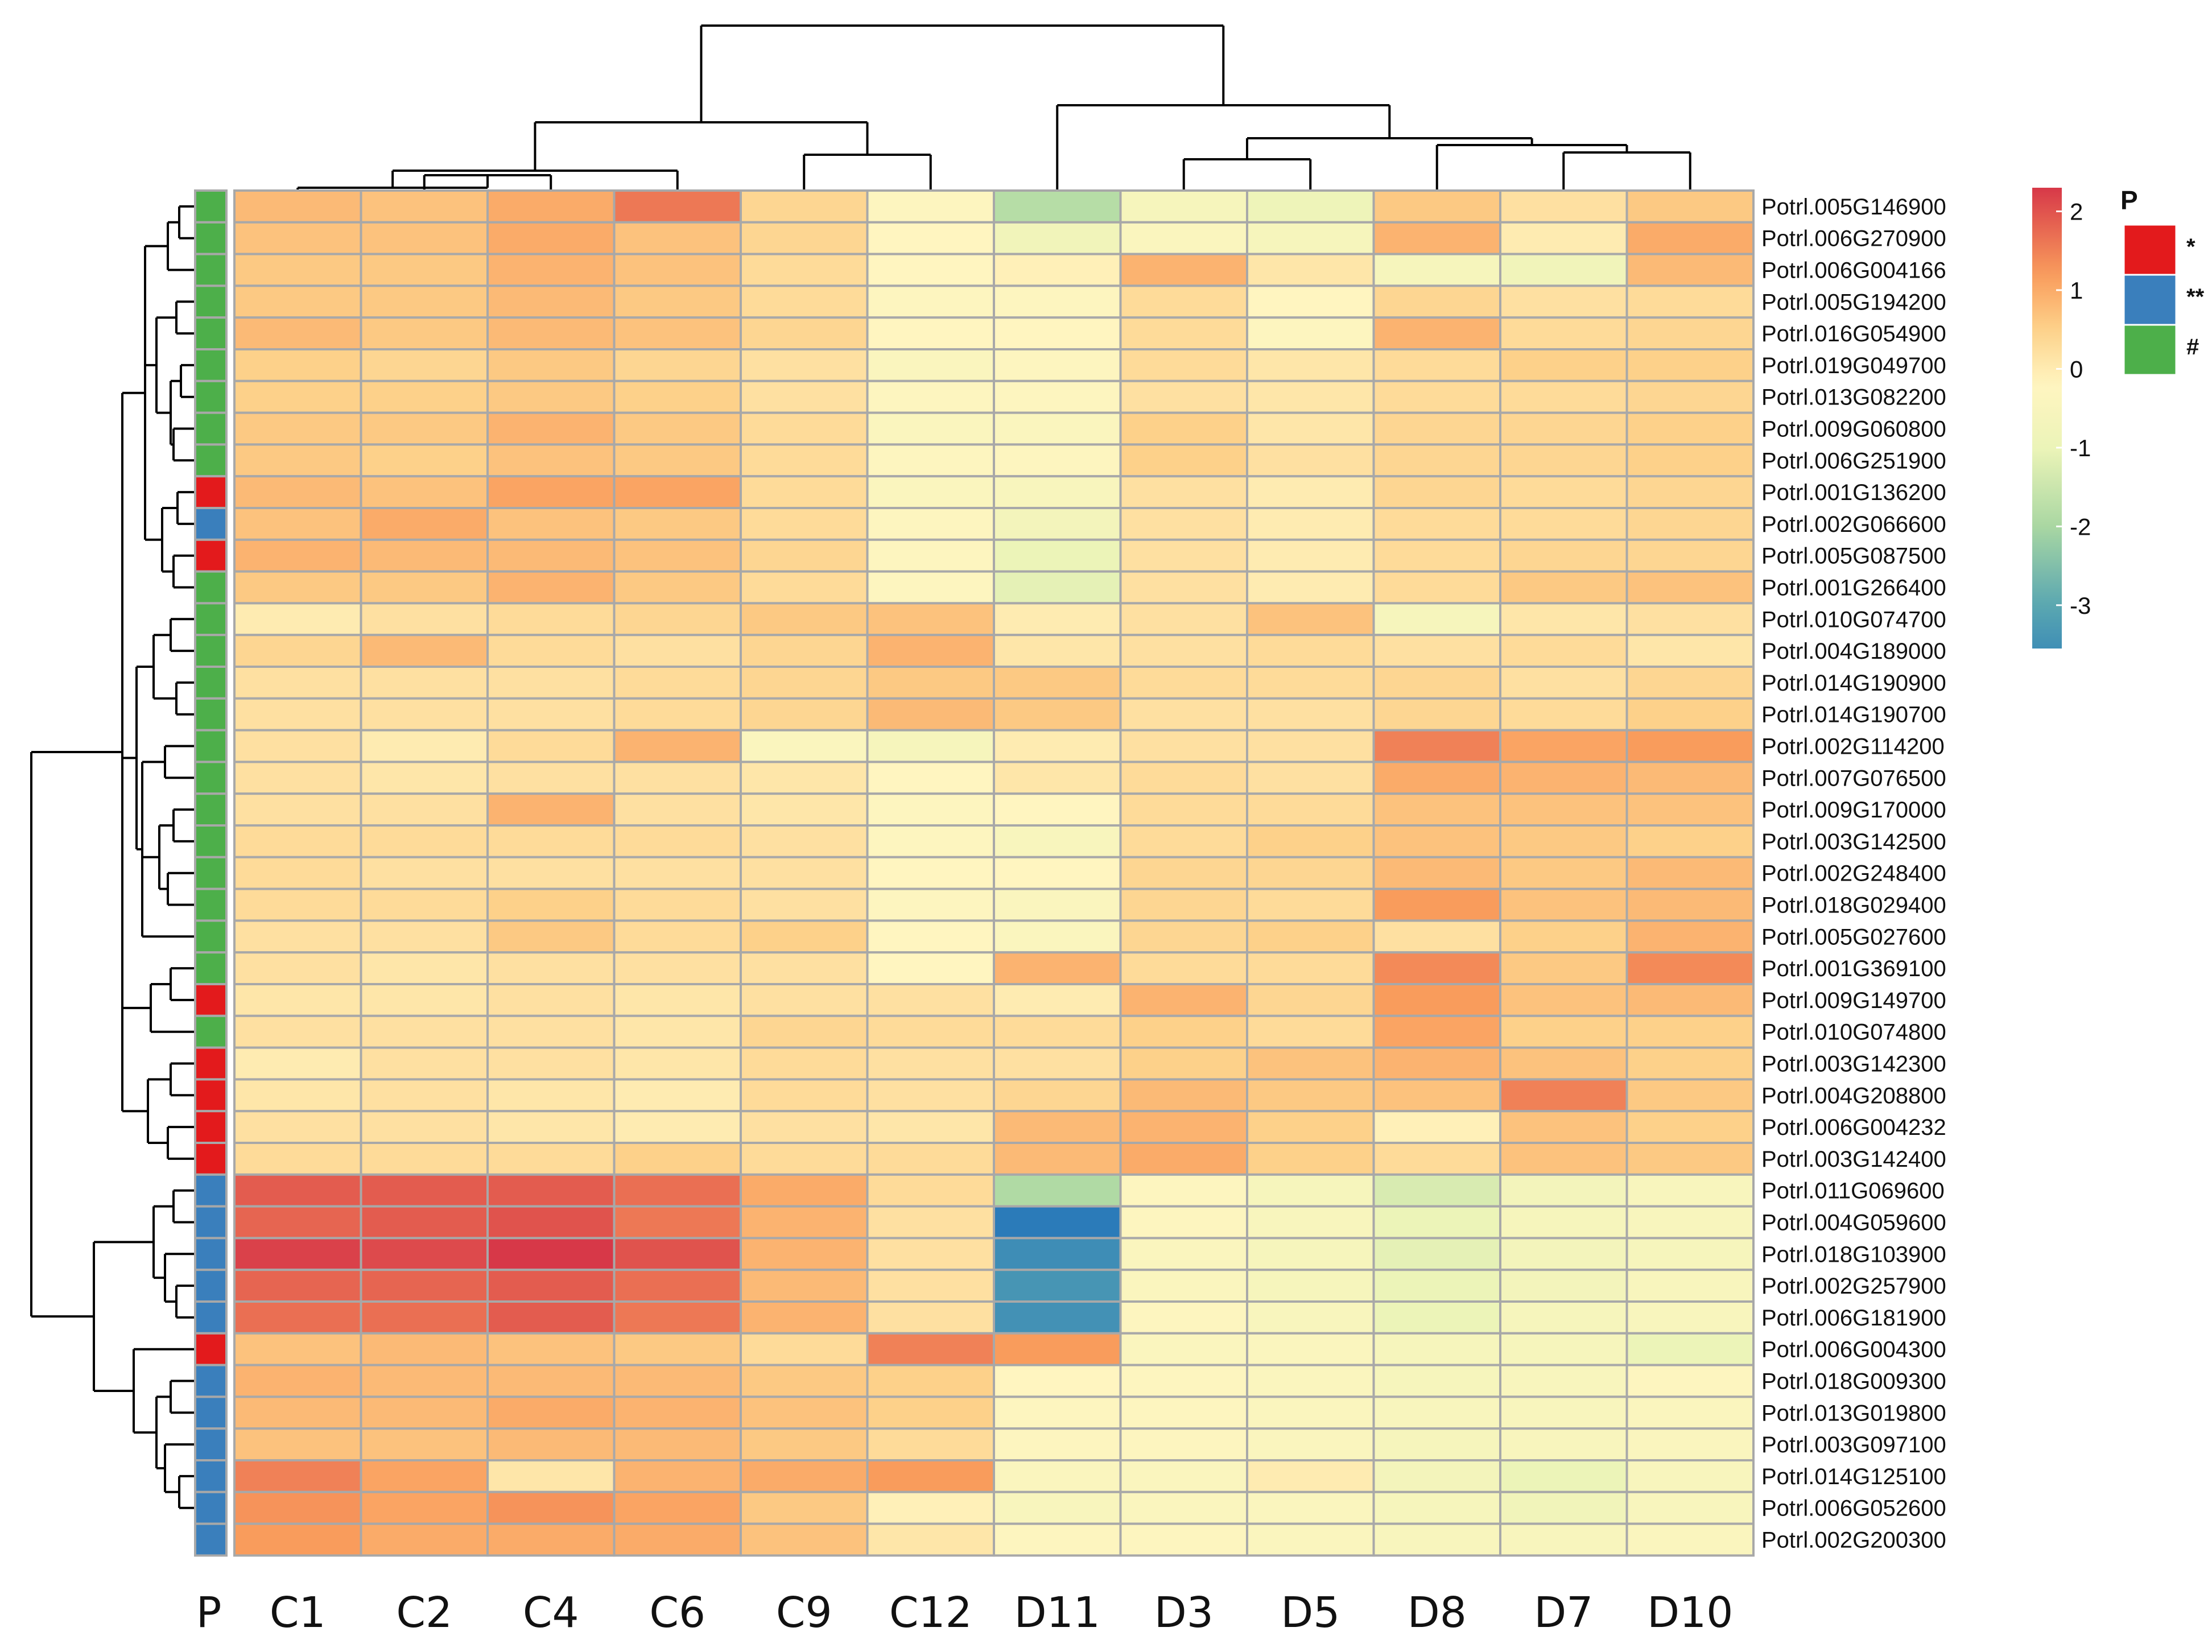 The width and height of the screenshot is (2212, 1652). I want to click on row-label: Potrl.002G114200, so click(1853, 746).